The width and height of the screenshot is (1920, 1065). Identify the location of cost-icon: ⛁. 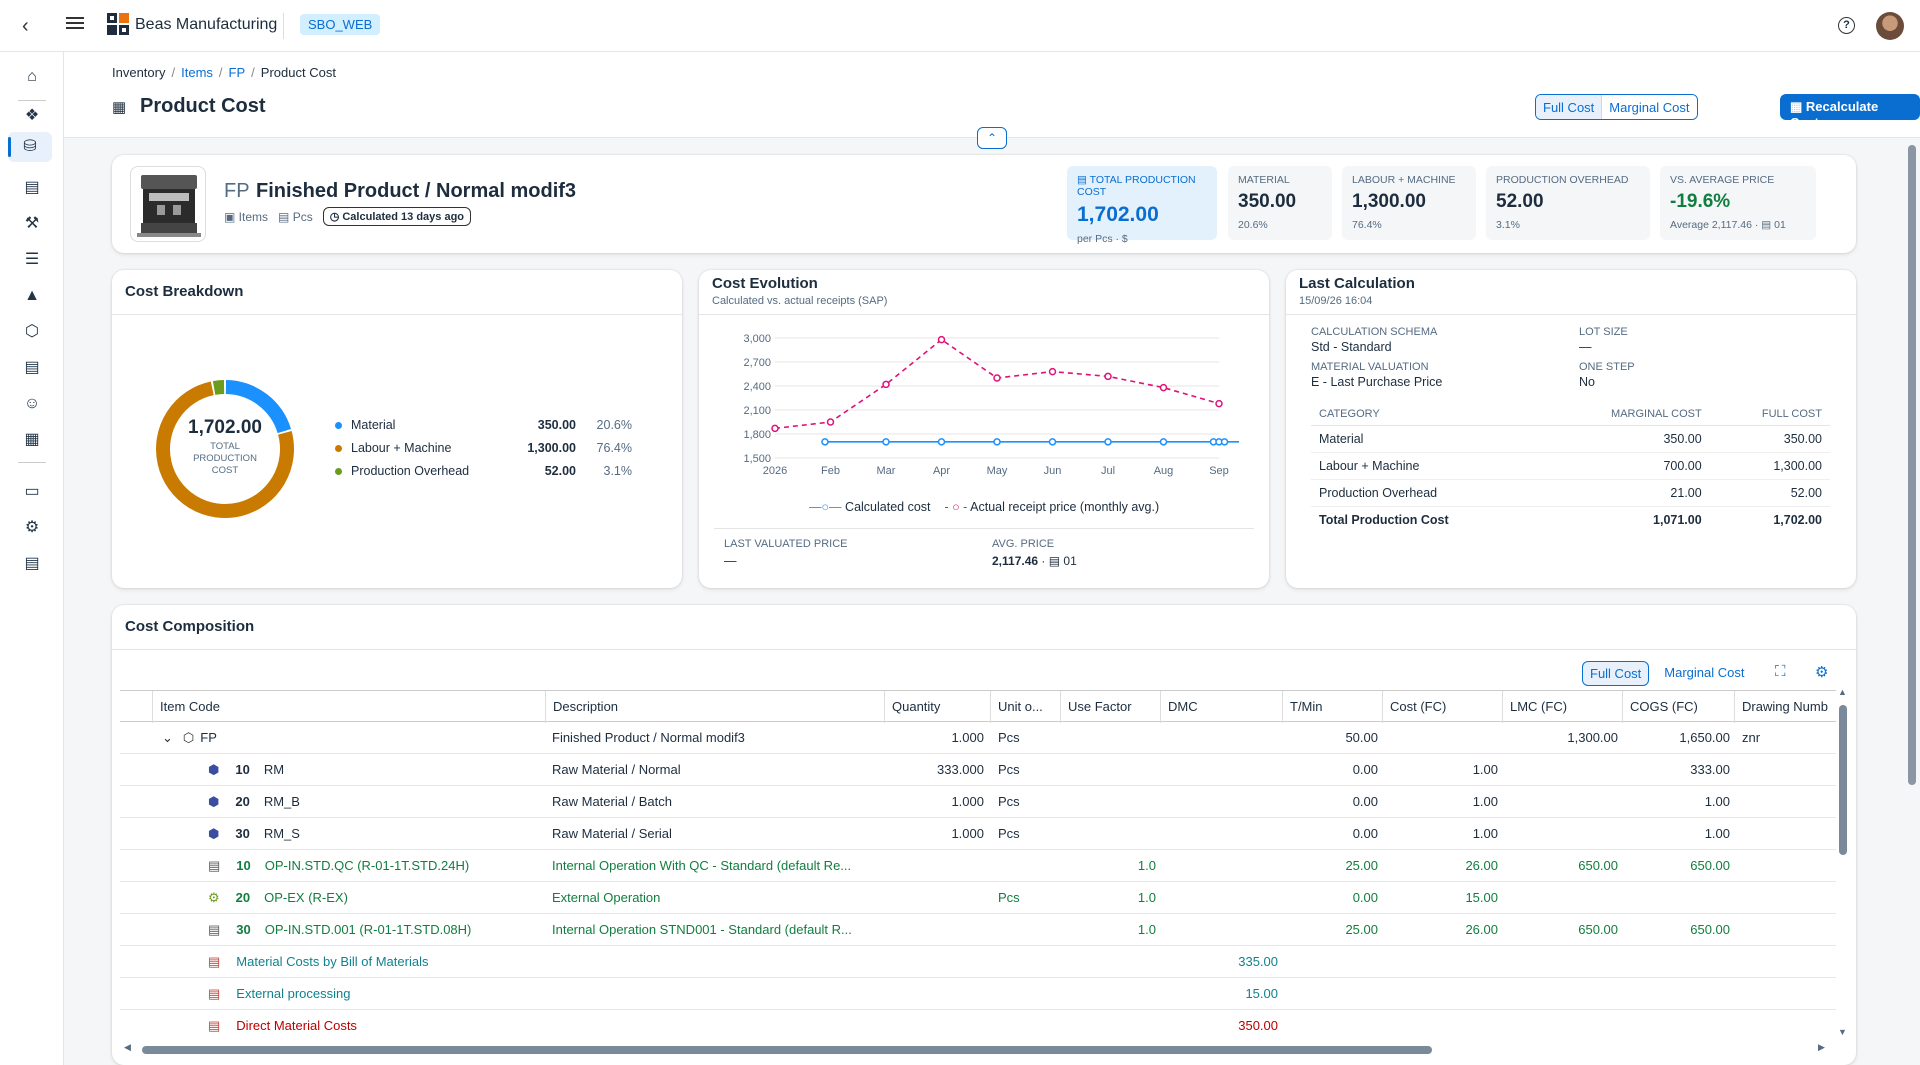
(30, 147).